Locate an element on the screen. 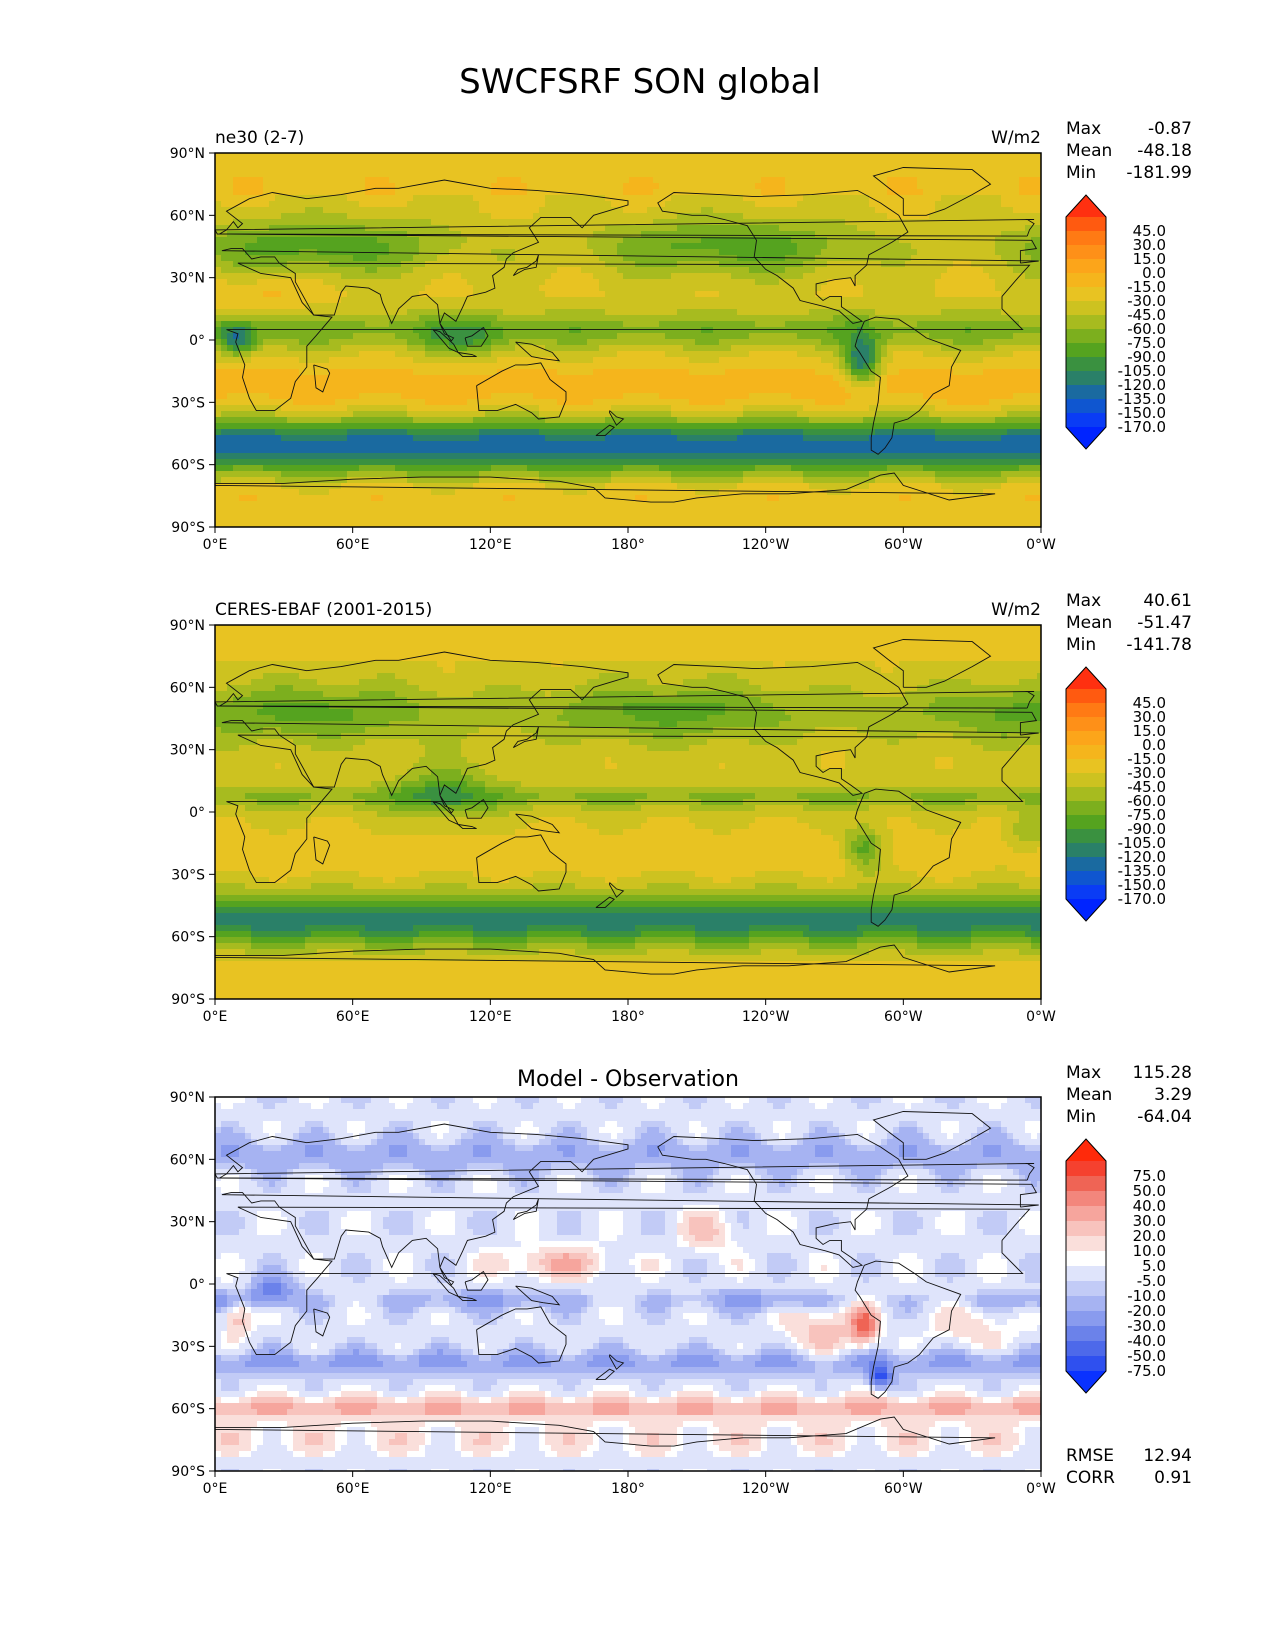 The image size is (1275, 1650). stat-value: -51.47 is located at coordinates (1164, 623).